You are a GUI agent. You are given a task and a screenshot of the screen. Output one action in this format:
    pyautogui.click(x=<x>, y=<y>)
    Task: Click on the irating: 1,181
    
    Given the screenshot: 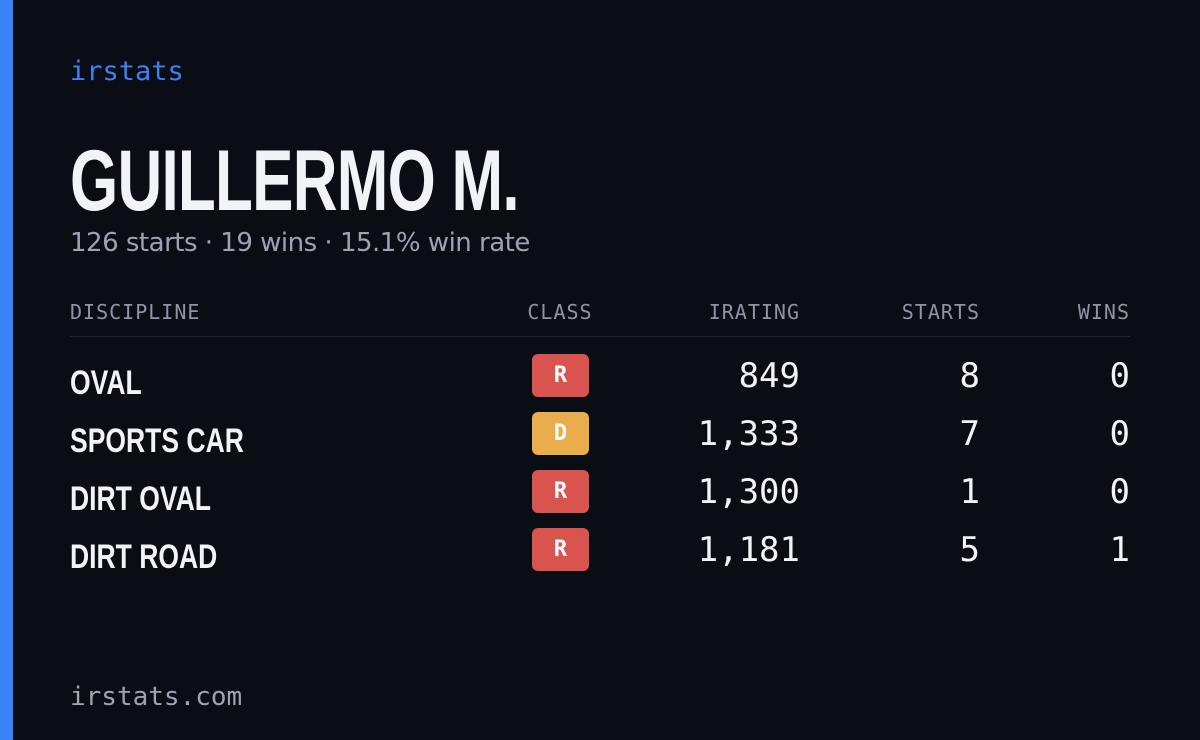 What is the action you would take?
    pyautogui.click(x=748, y=550)
    